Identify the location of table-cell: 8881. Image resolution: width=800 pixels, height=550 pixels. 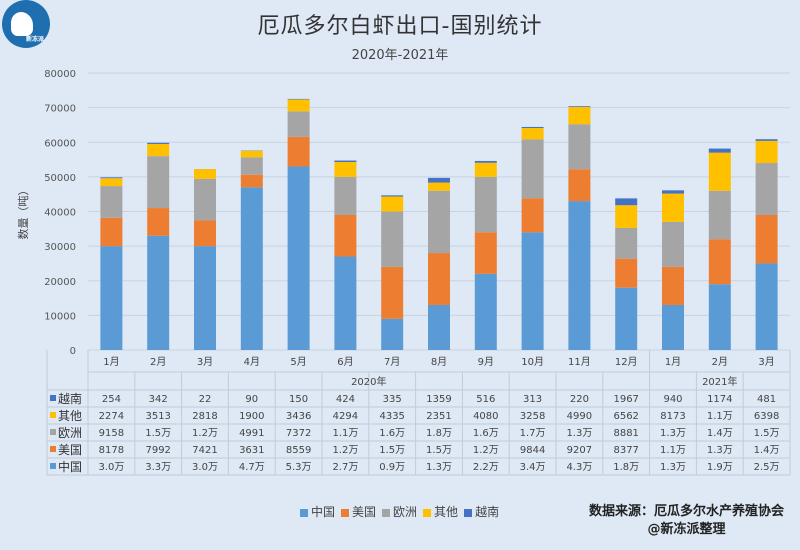
(625, 433).